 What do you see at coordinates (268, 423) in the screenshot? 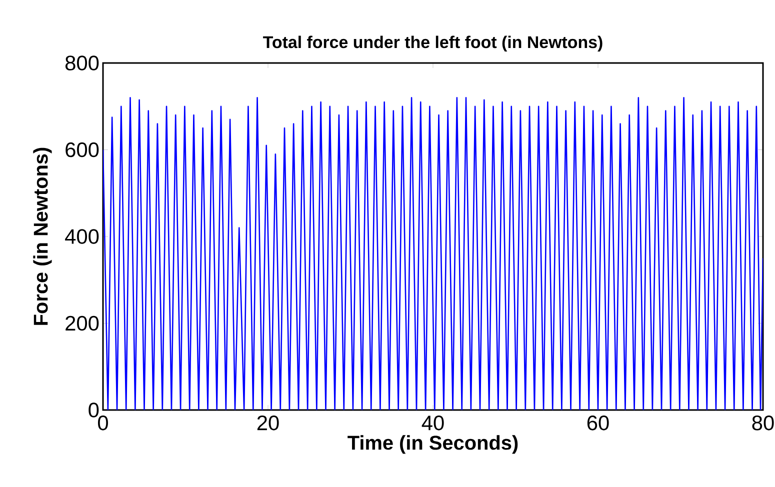
I see `x-tick-label: 20` at bounding box center [268, 423].